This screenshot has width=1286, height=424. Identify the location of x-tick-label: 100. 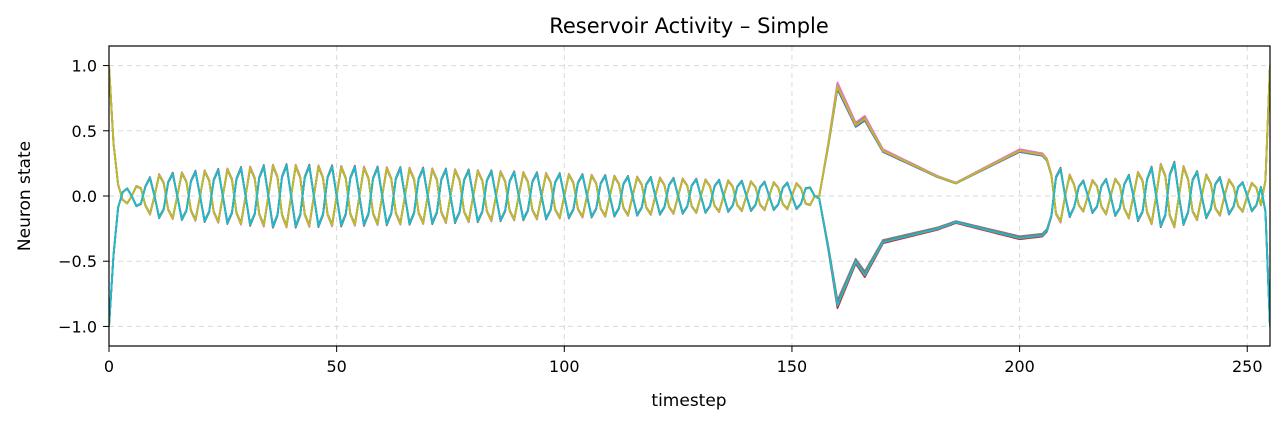
(564, 366).